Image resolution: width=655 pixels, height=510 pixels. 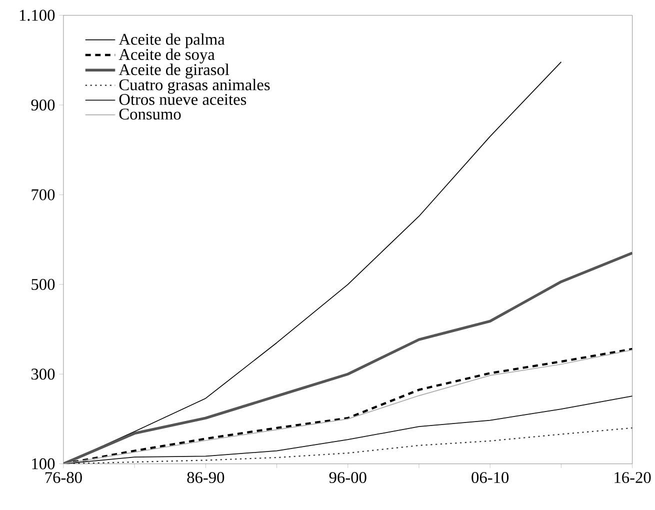 What do you see at coordinates (166, 56) in the screenshot?
I see `legend-label: Aceite de soya` at bounding box center [166, 56].